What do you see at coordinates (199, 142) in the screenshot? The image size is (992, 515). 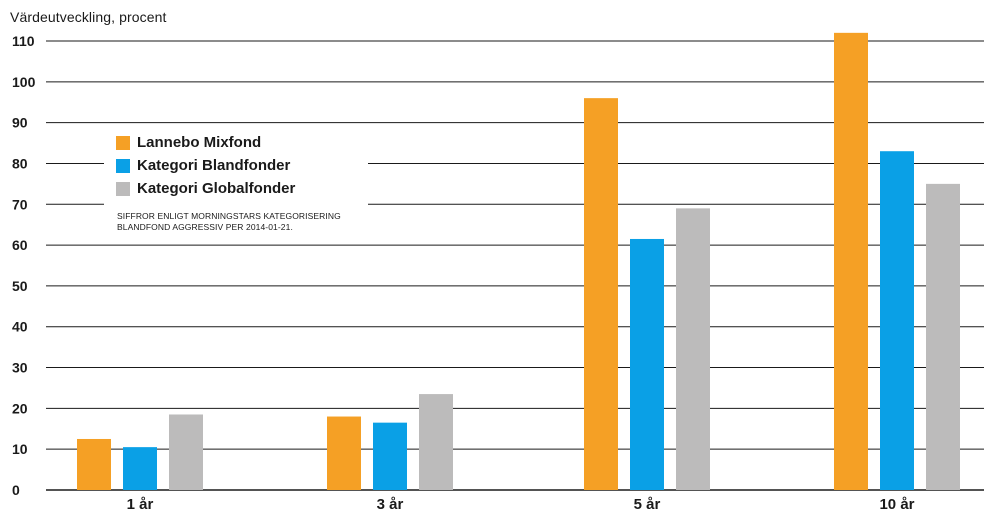 I see `legend-label: Lannebo Mixfond` at bounding box center [199, 142].